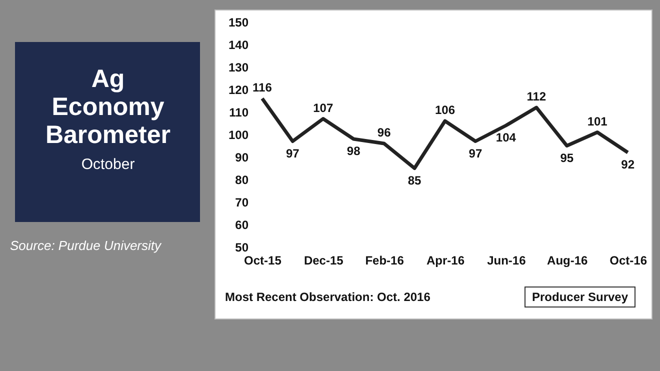 The image size is (660, 371). Describe the element at coordinates (567, 261) in the screenshot. I see `x-tick-label: Aug-16` at that location.